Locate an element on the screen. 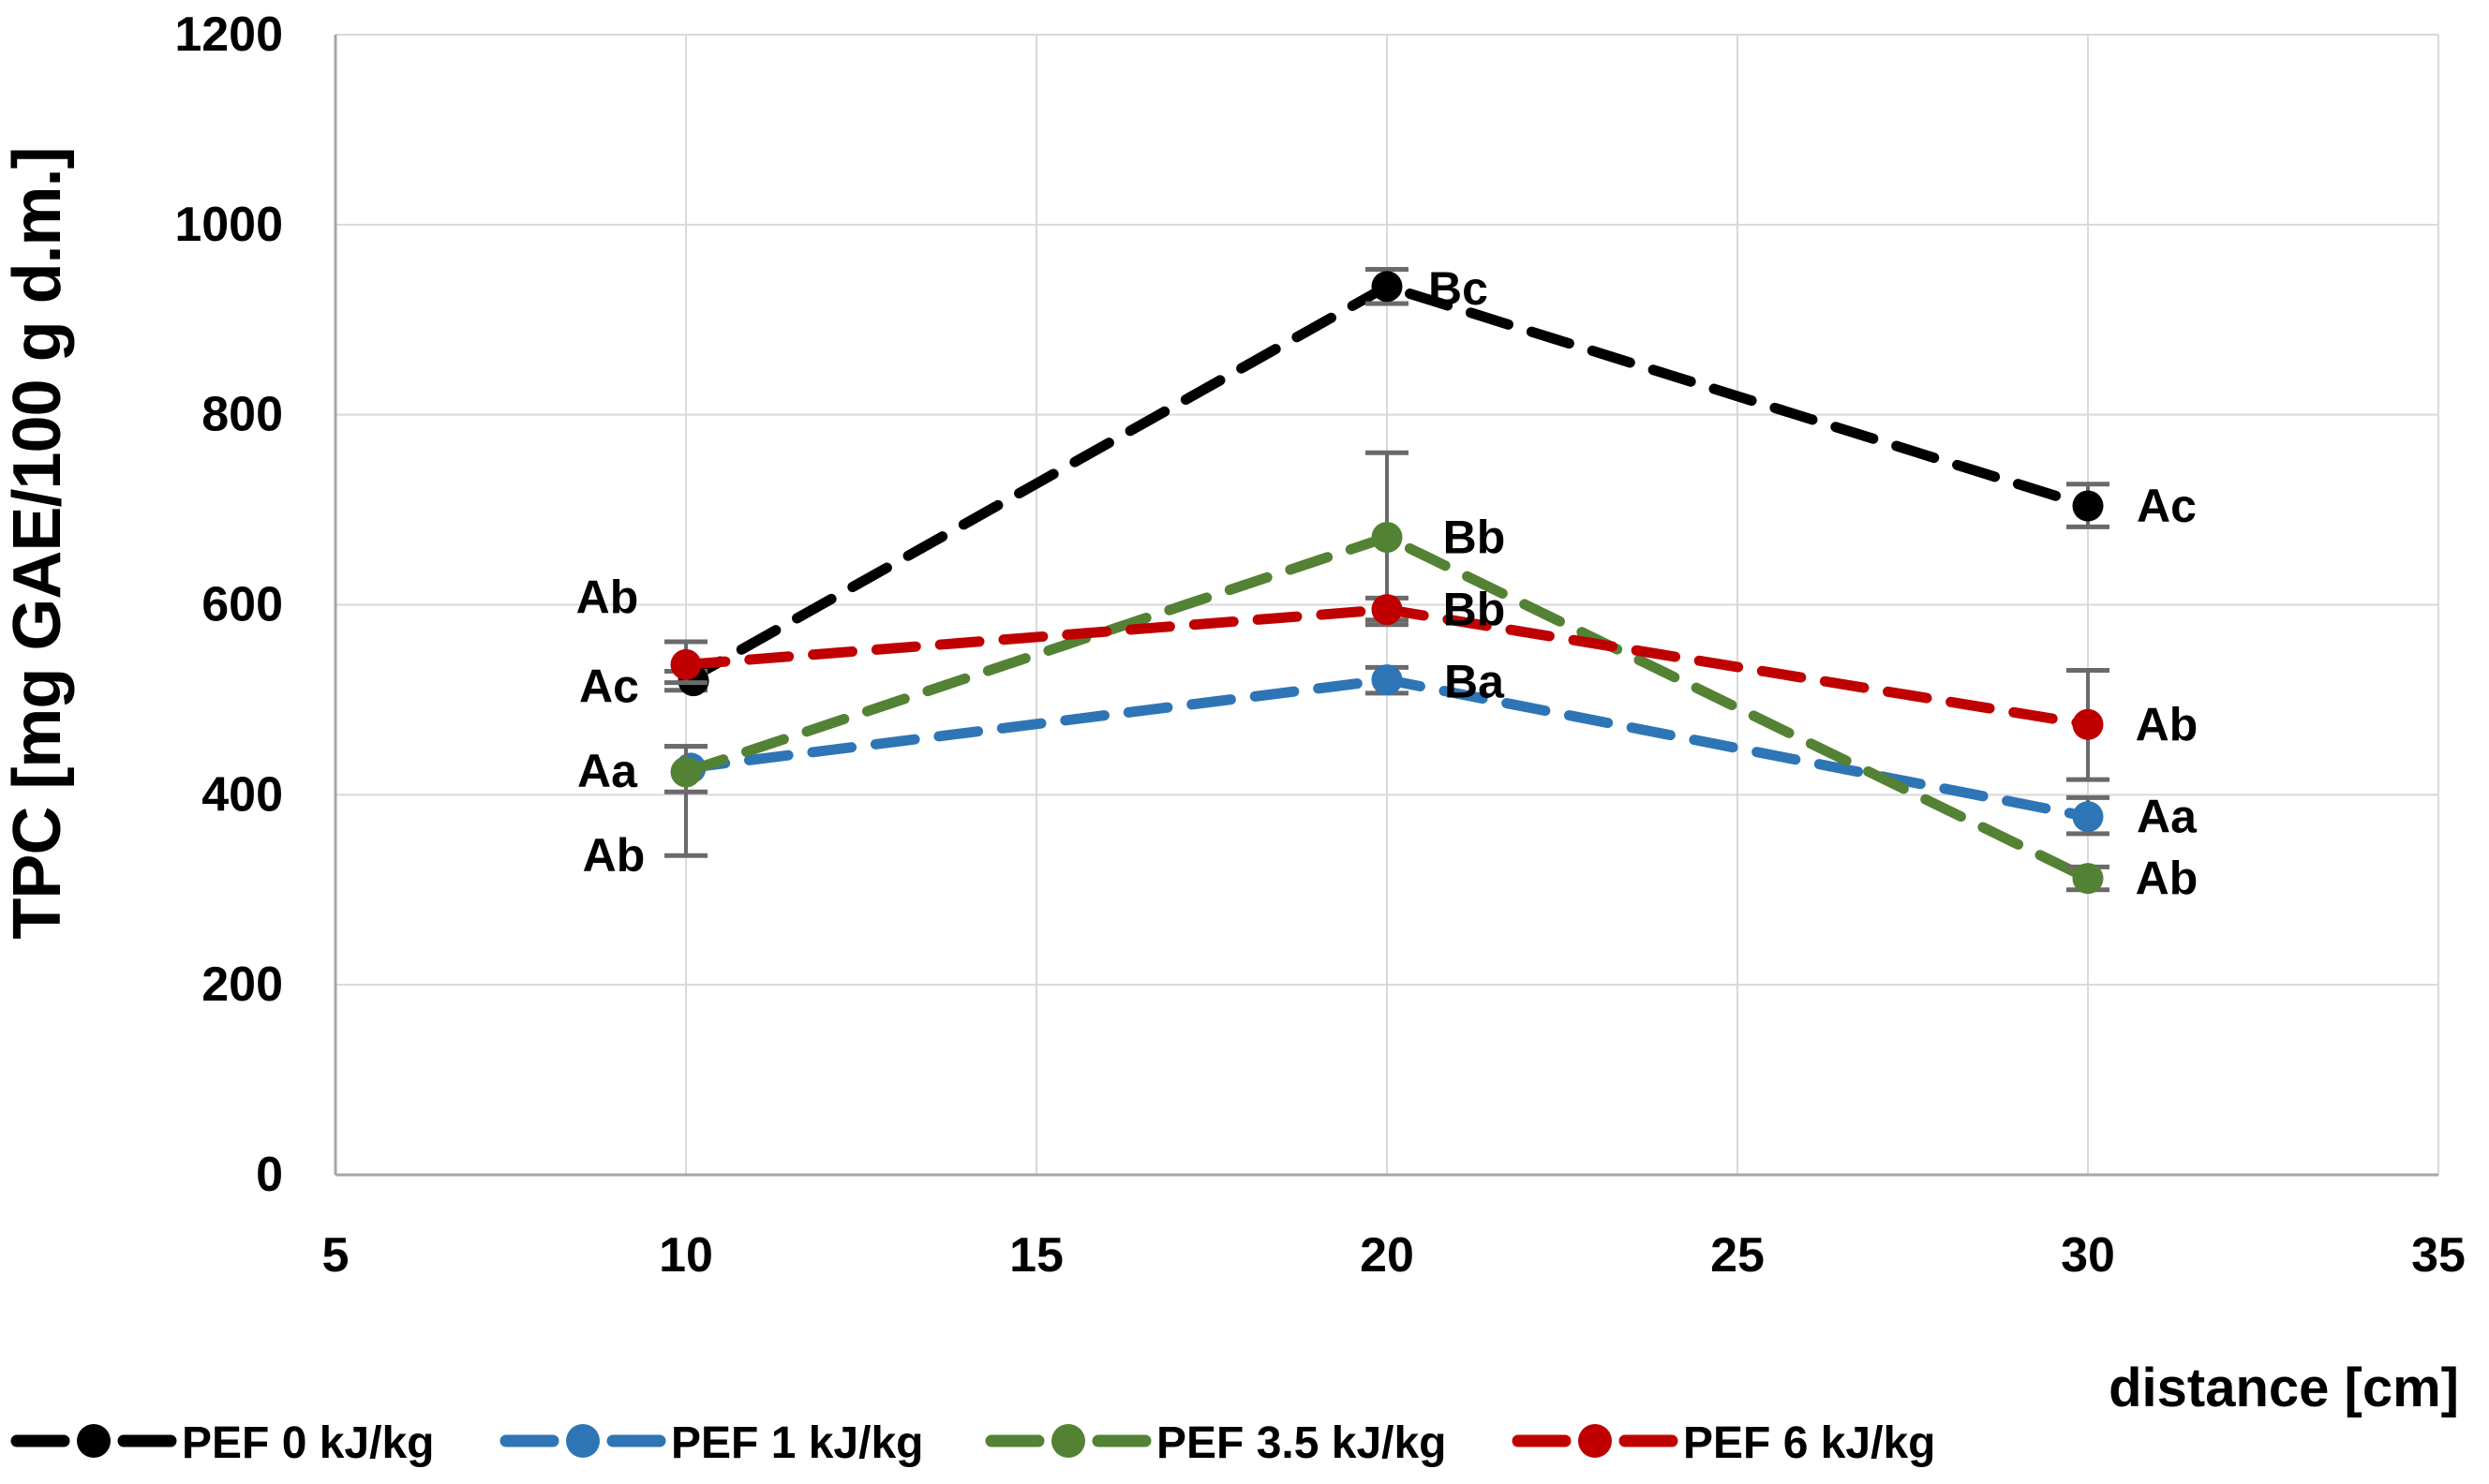  point-label-pef-1-kj-kg-x30: Aa is located at coordinates (2167, 817).